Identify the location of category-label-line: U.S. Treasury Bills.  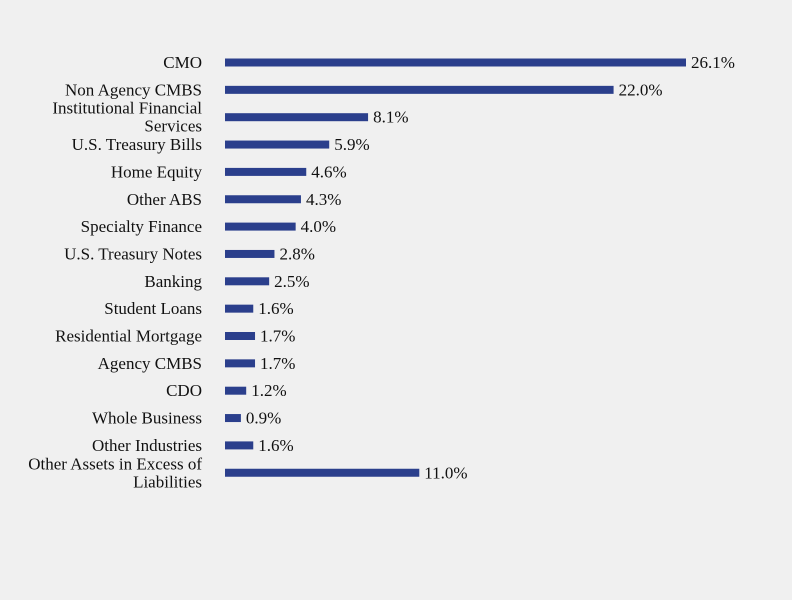
(137, 144).